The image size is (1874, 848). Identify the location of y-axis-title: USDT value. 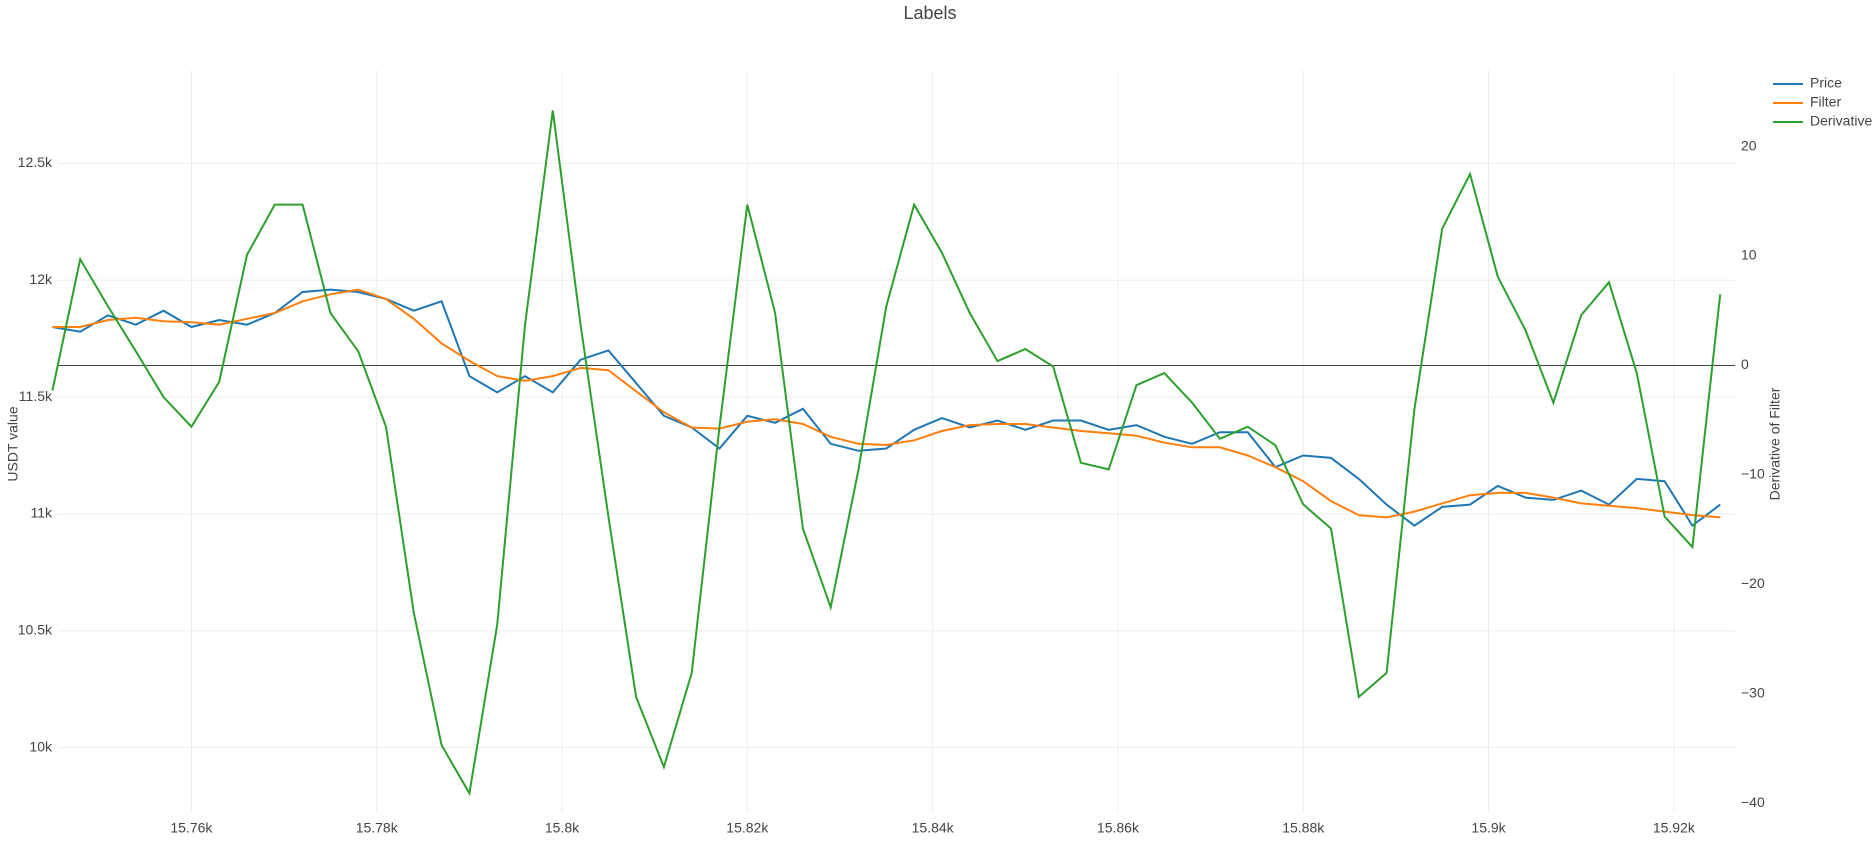
(13, 443).